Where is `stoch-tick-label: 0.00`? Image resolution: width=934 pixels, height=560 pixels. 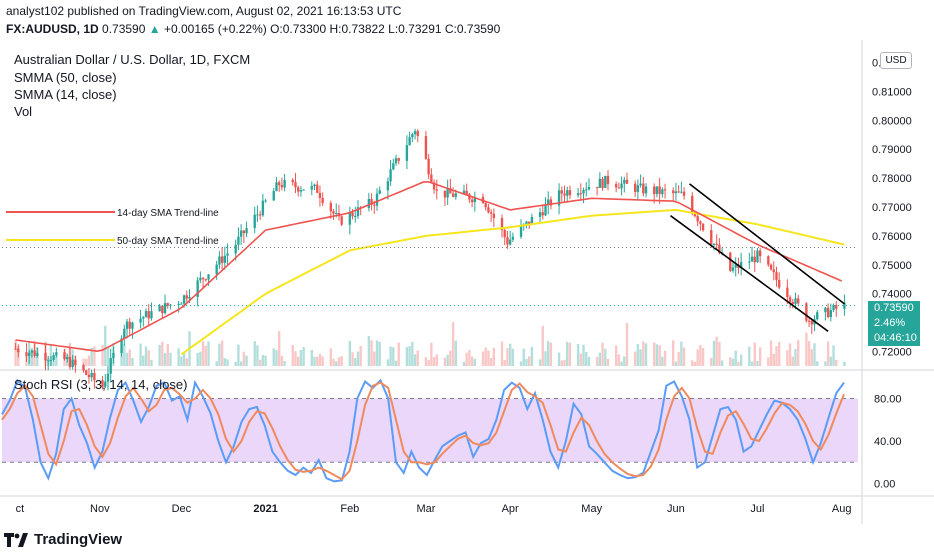
stoch-tick-label: 0.00 is located at coordinates (884, 485).